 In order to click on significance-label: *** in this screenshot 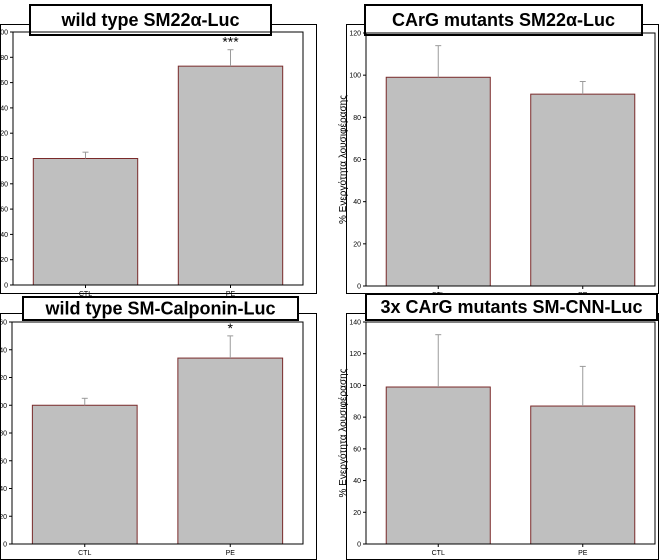, I will do `click(230, 42)`.